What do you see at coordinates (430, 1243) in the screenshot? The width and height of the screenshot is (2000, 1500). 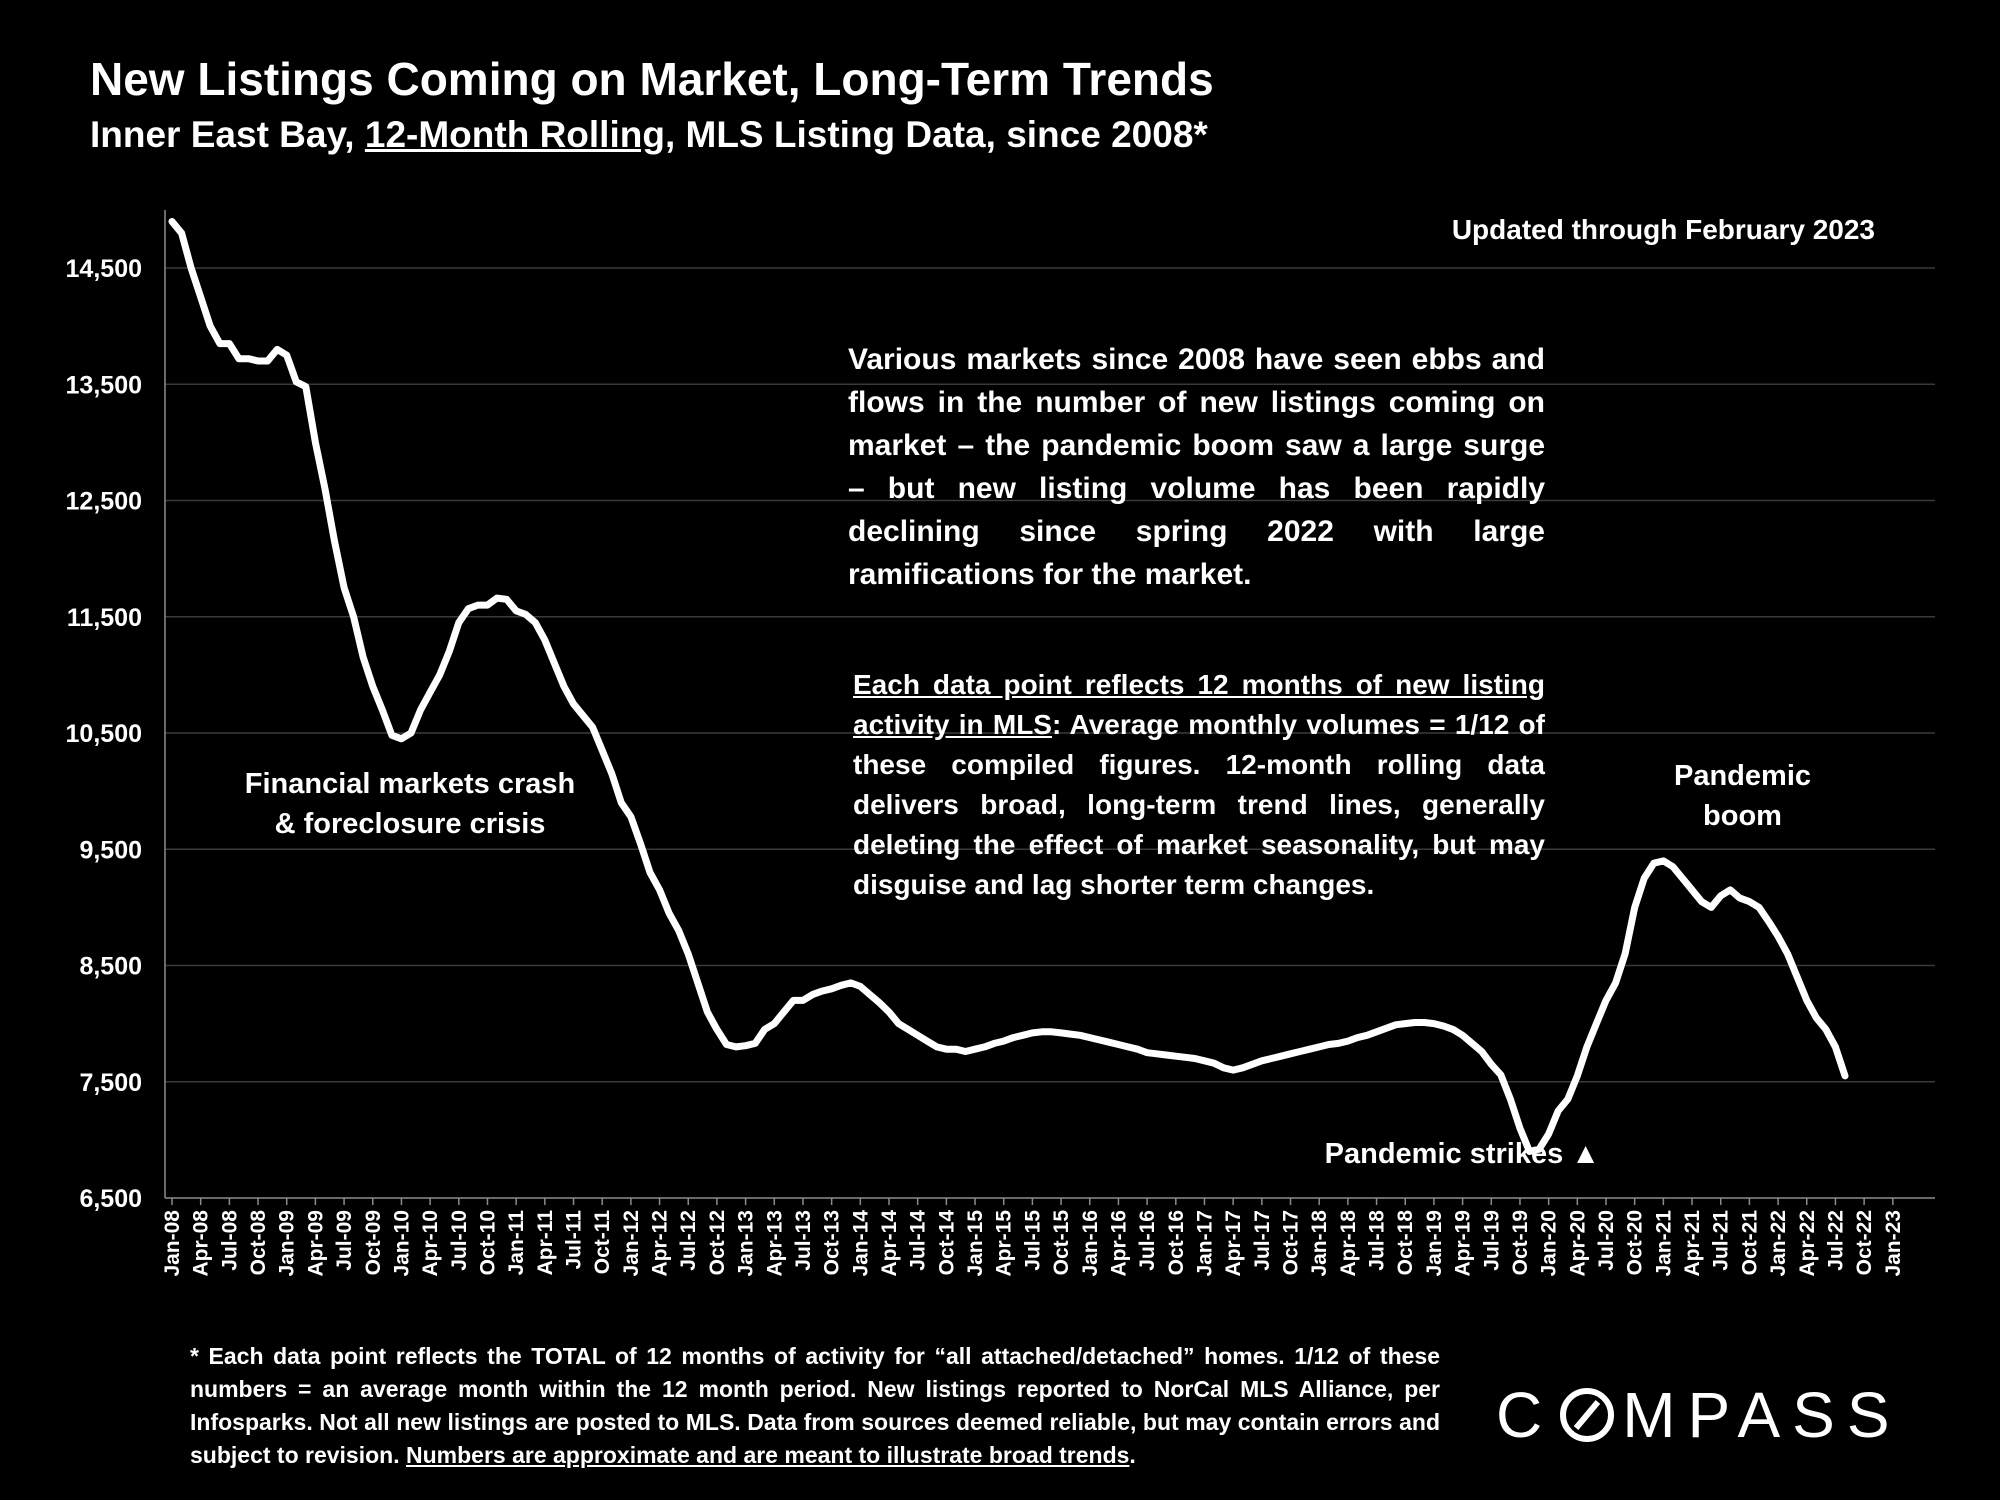 I see `x-tick-label: Apr-10` at bounding box center [430, 1243].